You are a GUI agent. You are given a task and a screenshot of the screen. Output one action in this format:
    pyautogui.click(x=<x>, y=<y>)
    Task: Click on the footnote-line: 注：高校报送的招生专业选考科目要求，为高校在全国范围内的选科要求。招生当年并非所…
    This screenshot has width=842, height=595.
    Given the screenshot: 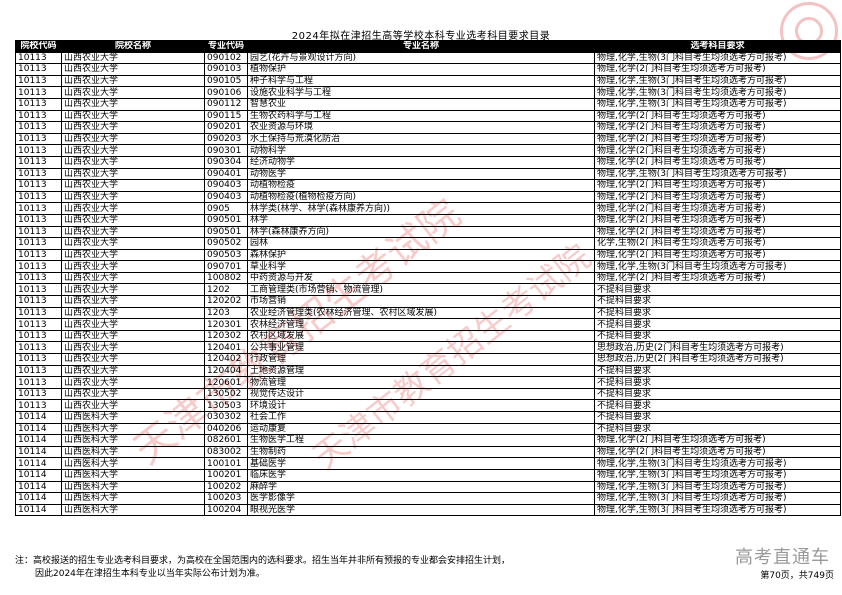 What is the action you would take?
    pyautogui.click(x=263, y=561)
    